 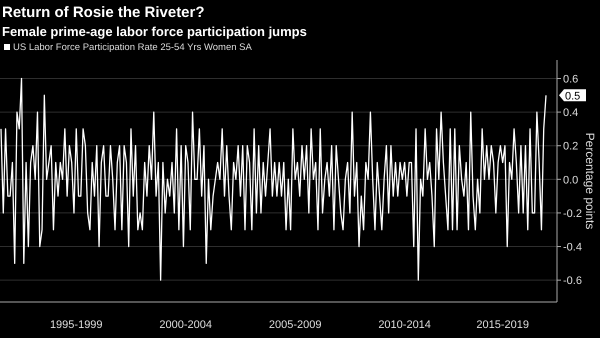 What do you see at coordinates (570, 146) in the screenshot?
I see `y-tick-label: 0.2` at bounding box center [570, 146].